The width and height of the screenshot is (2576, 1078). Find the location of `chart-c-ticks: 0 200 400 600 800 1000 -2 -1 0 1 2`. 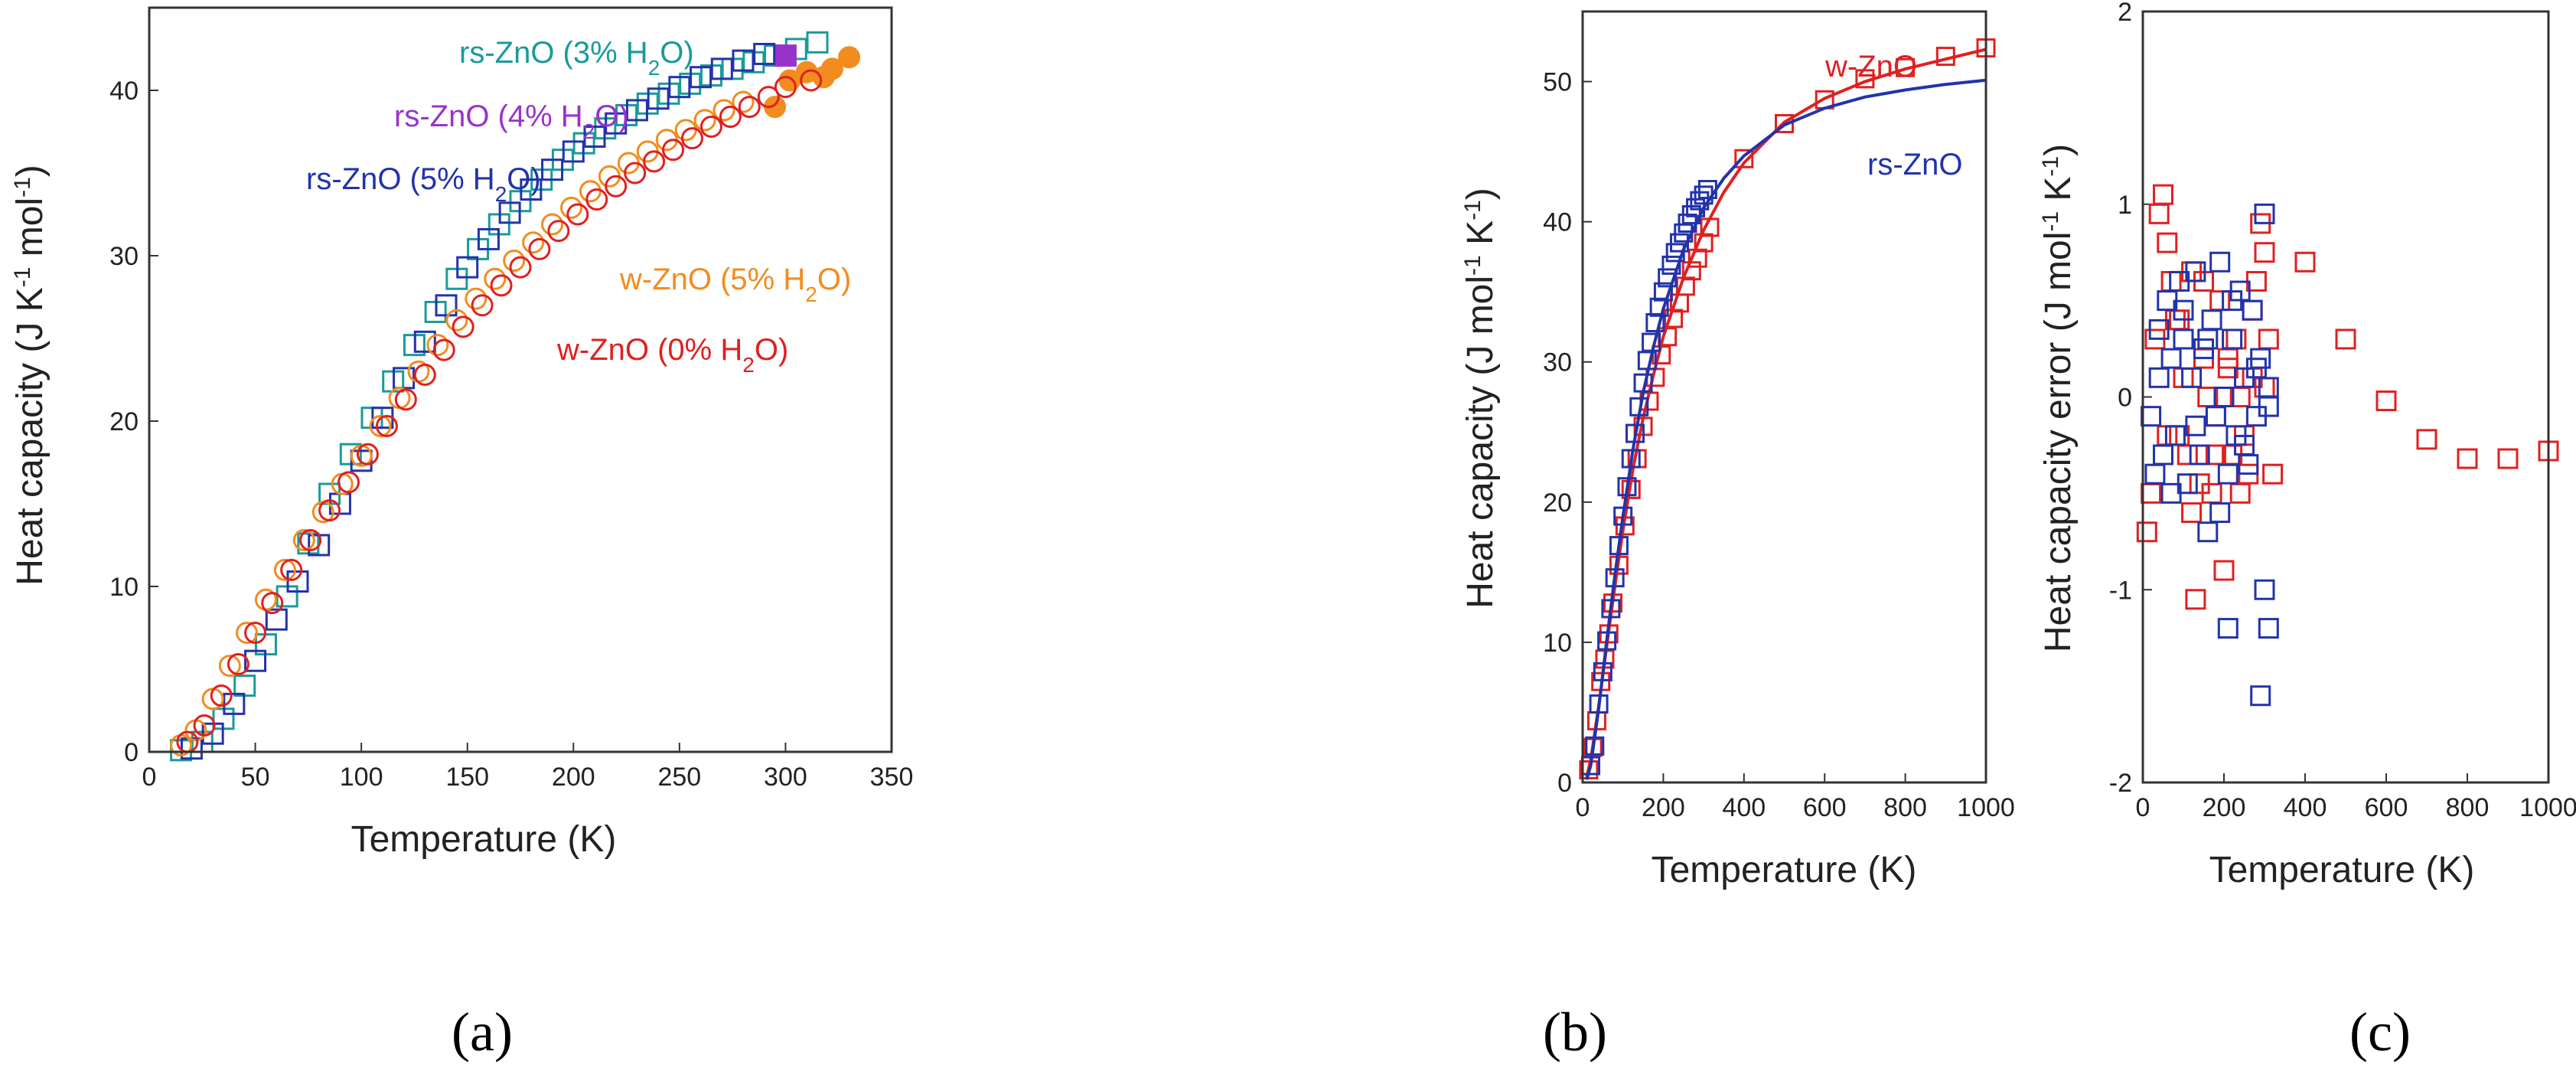

chart-c-ticks: 0 200 400 600 800 1000 -2 -1 0 1 2 is located at coordinates (2342, 411).